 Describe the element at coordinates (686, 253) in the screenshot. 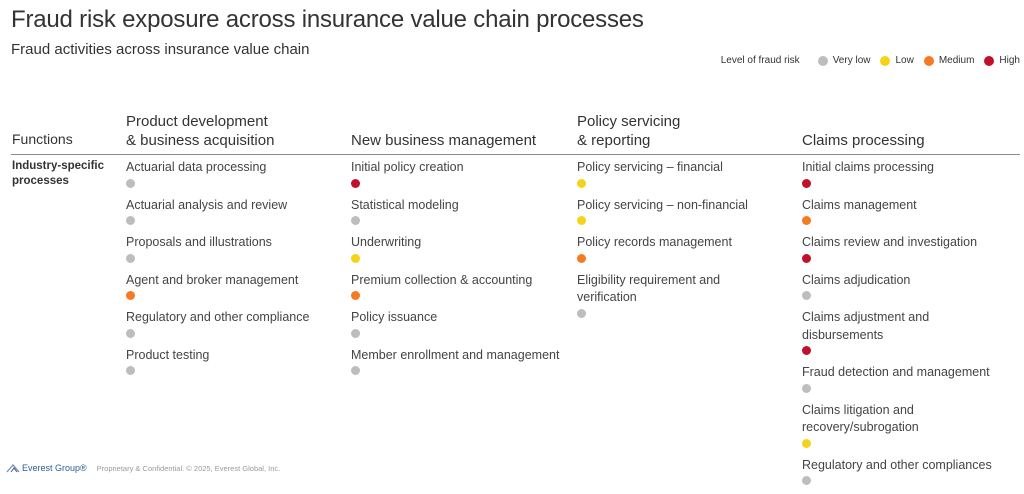

I see `process-item: Policy records management` at that location.